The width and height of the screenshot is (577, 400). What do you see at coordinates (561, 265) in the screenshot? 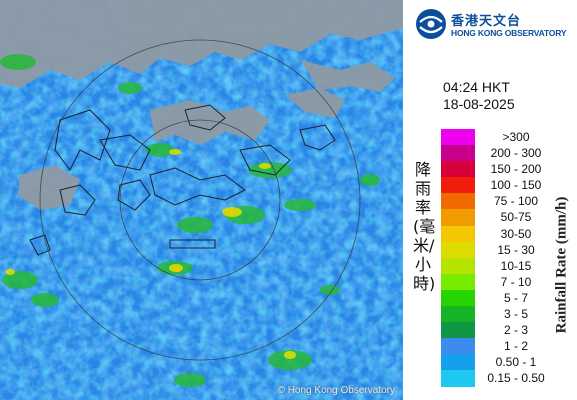
I see `legend-title-english: Rainfall Rate (mm/h)` at bounding box center [561, 265].